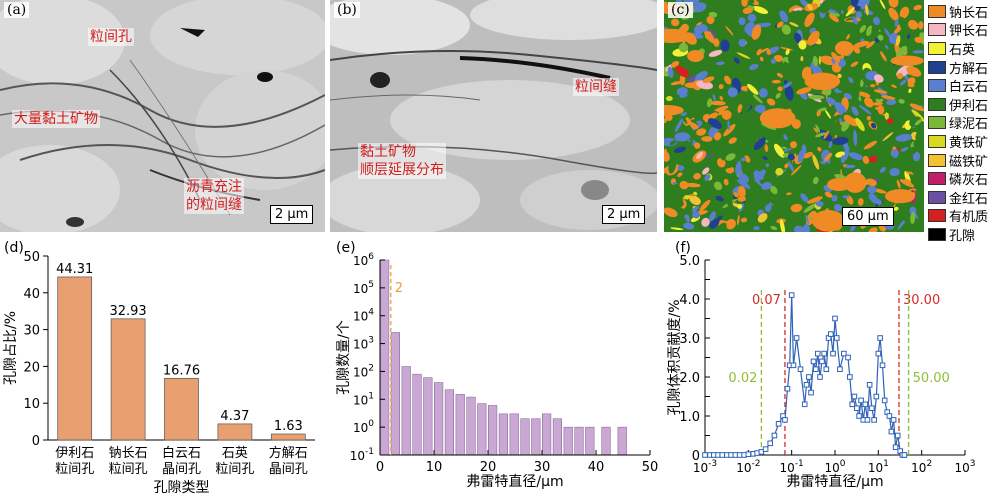 The height and width of the screenshot is (498, 1000). Describe the element at coordinates (969, 106) in the screenshot. I see `legend-label: 伊利石` at that location.